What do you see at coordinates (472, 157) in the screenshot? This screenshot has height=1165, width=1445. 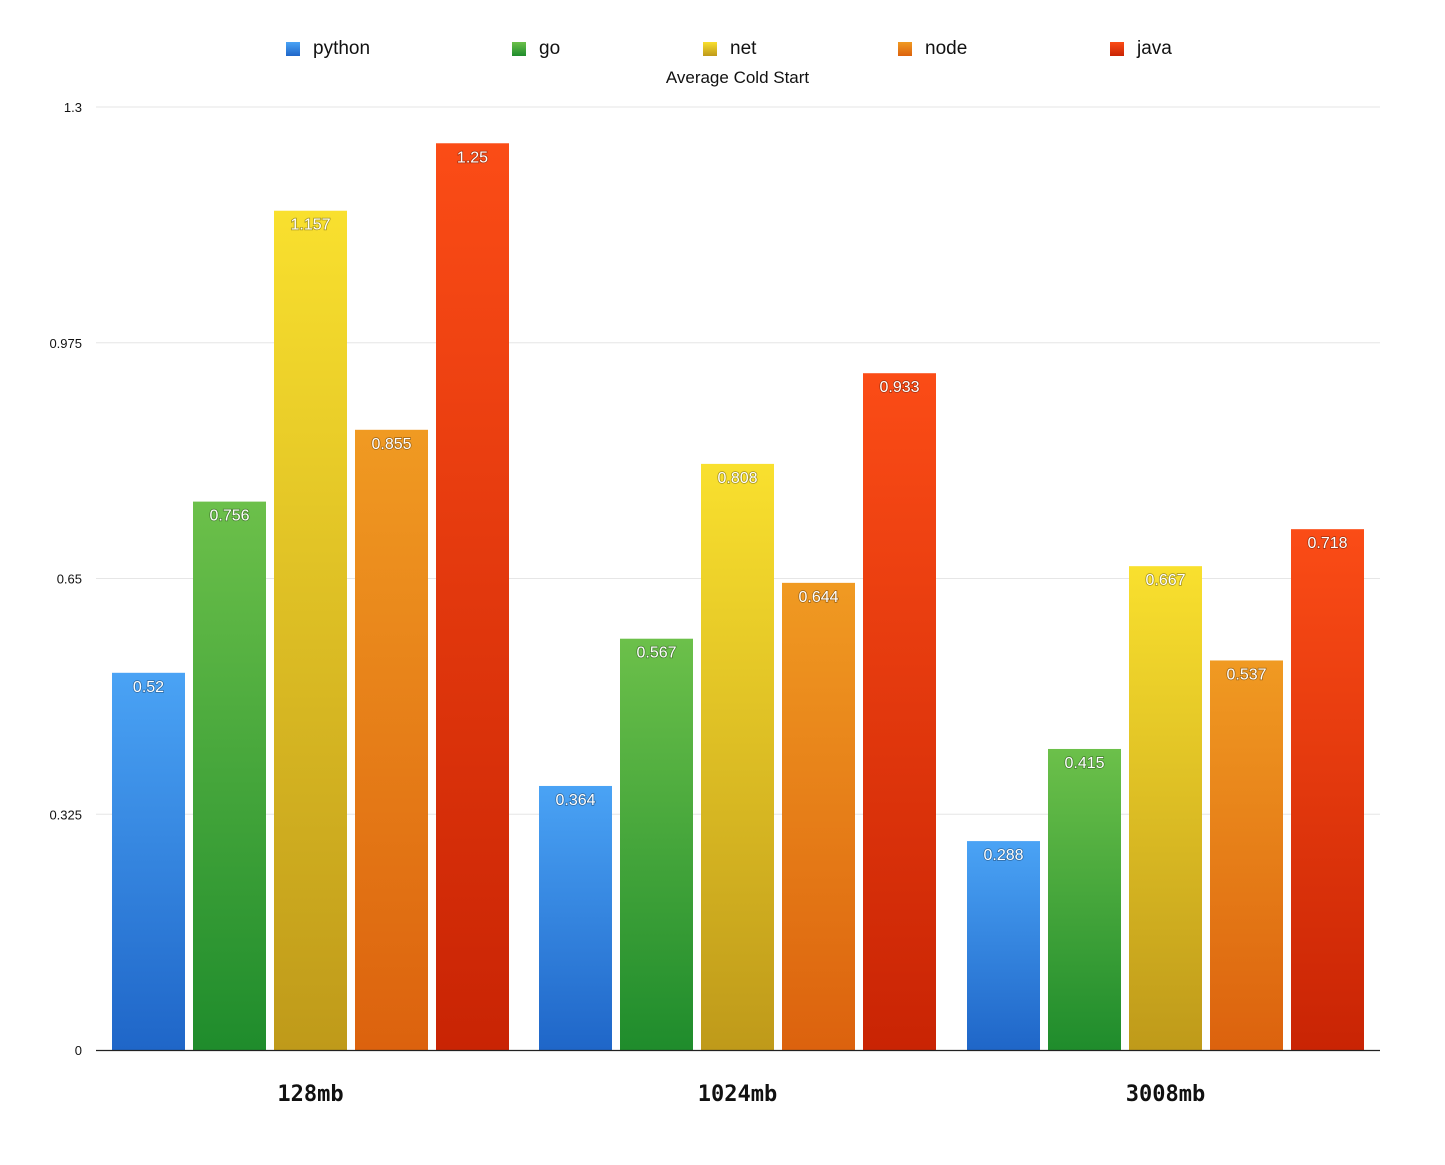 I see `bar-value-label: 1.25` at bounding box center [472, 157].